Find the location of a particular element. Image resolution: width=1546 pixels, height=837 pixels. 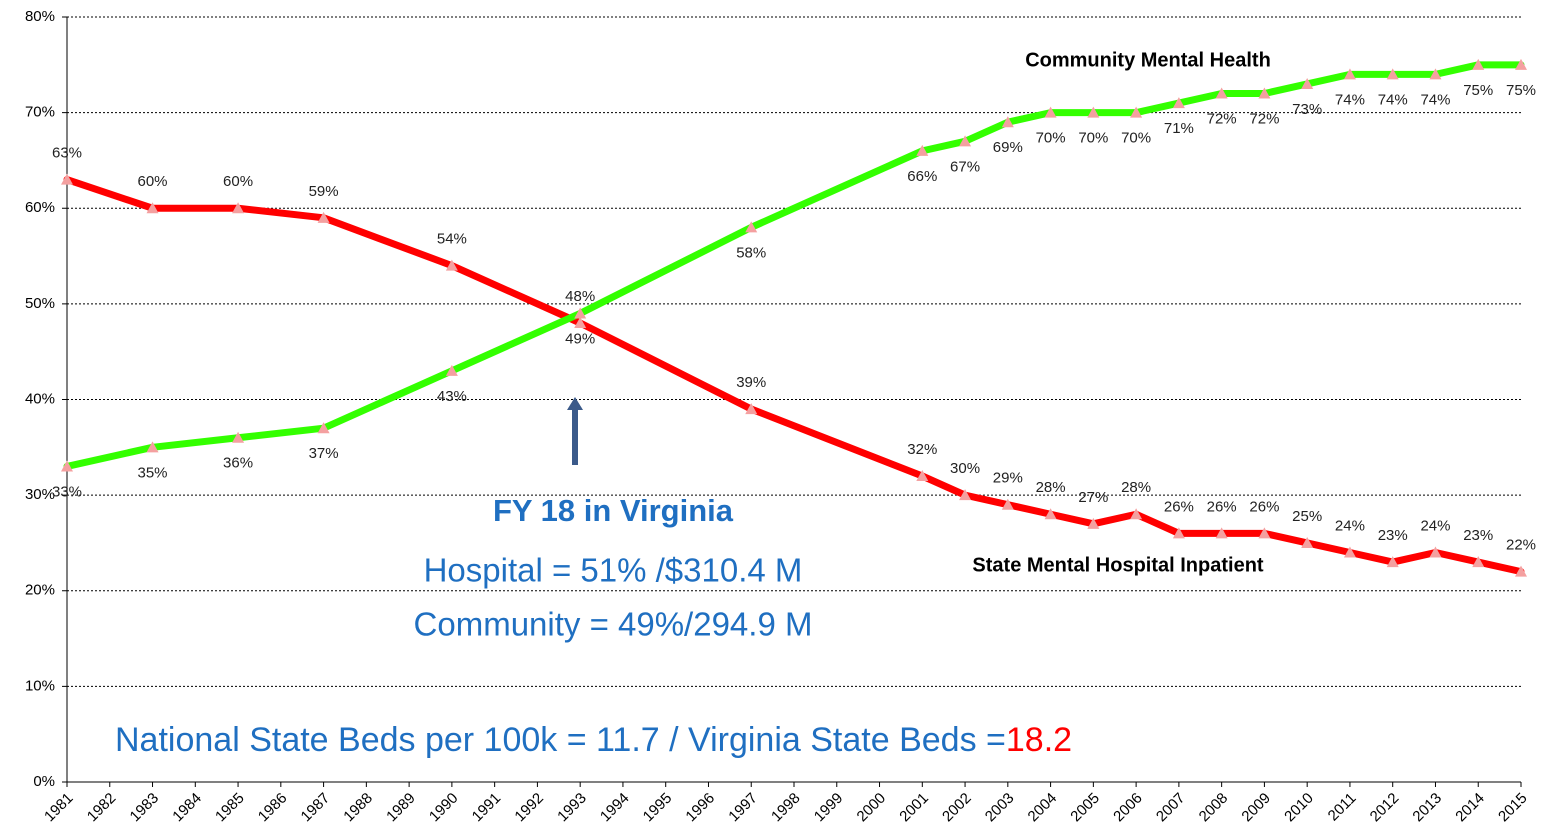

x-tick-label: 1988 is located at coordinates (358, 808).